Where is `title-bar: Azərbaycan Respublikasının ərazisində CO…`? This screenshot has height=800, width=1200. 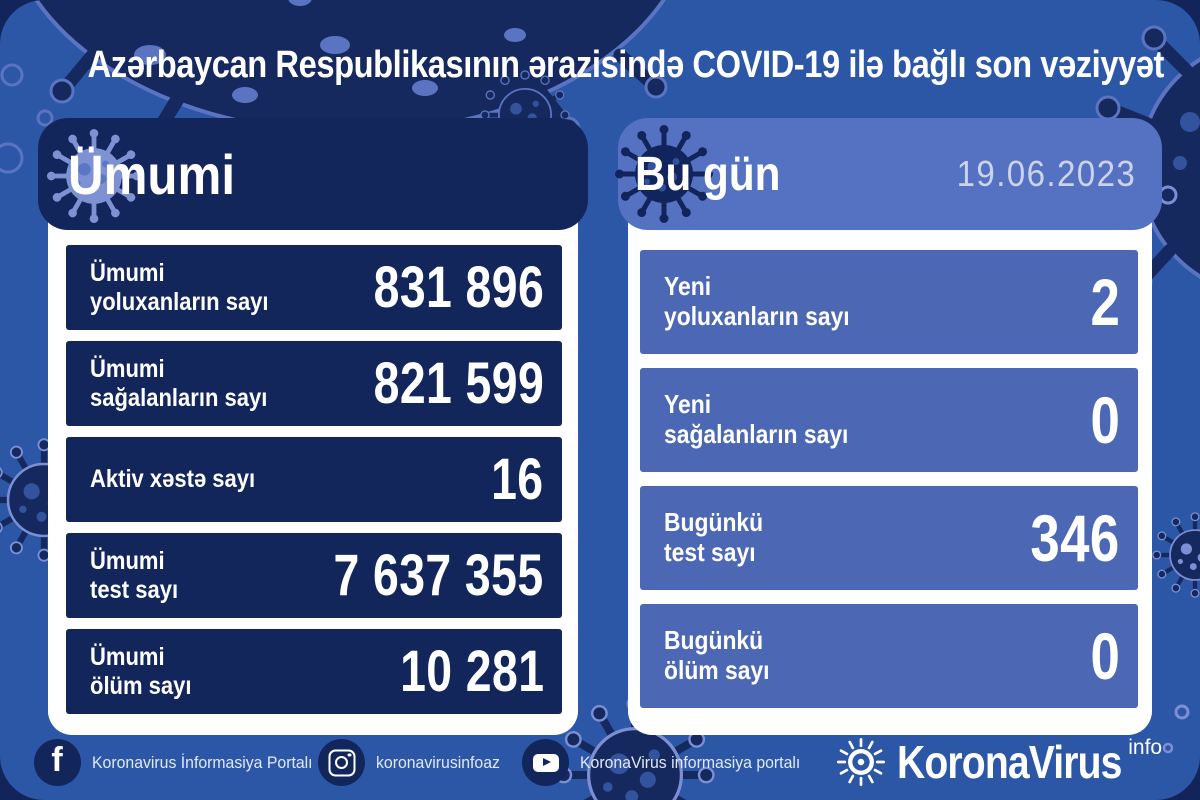 title-bar: Azərbaycan Respublikasının ərazisində CO… is located at coordinates (600, 65).